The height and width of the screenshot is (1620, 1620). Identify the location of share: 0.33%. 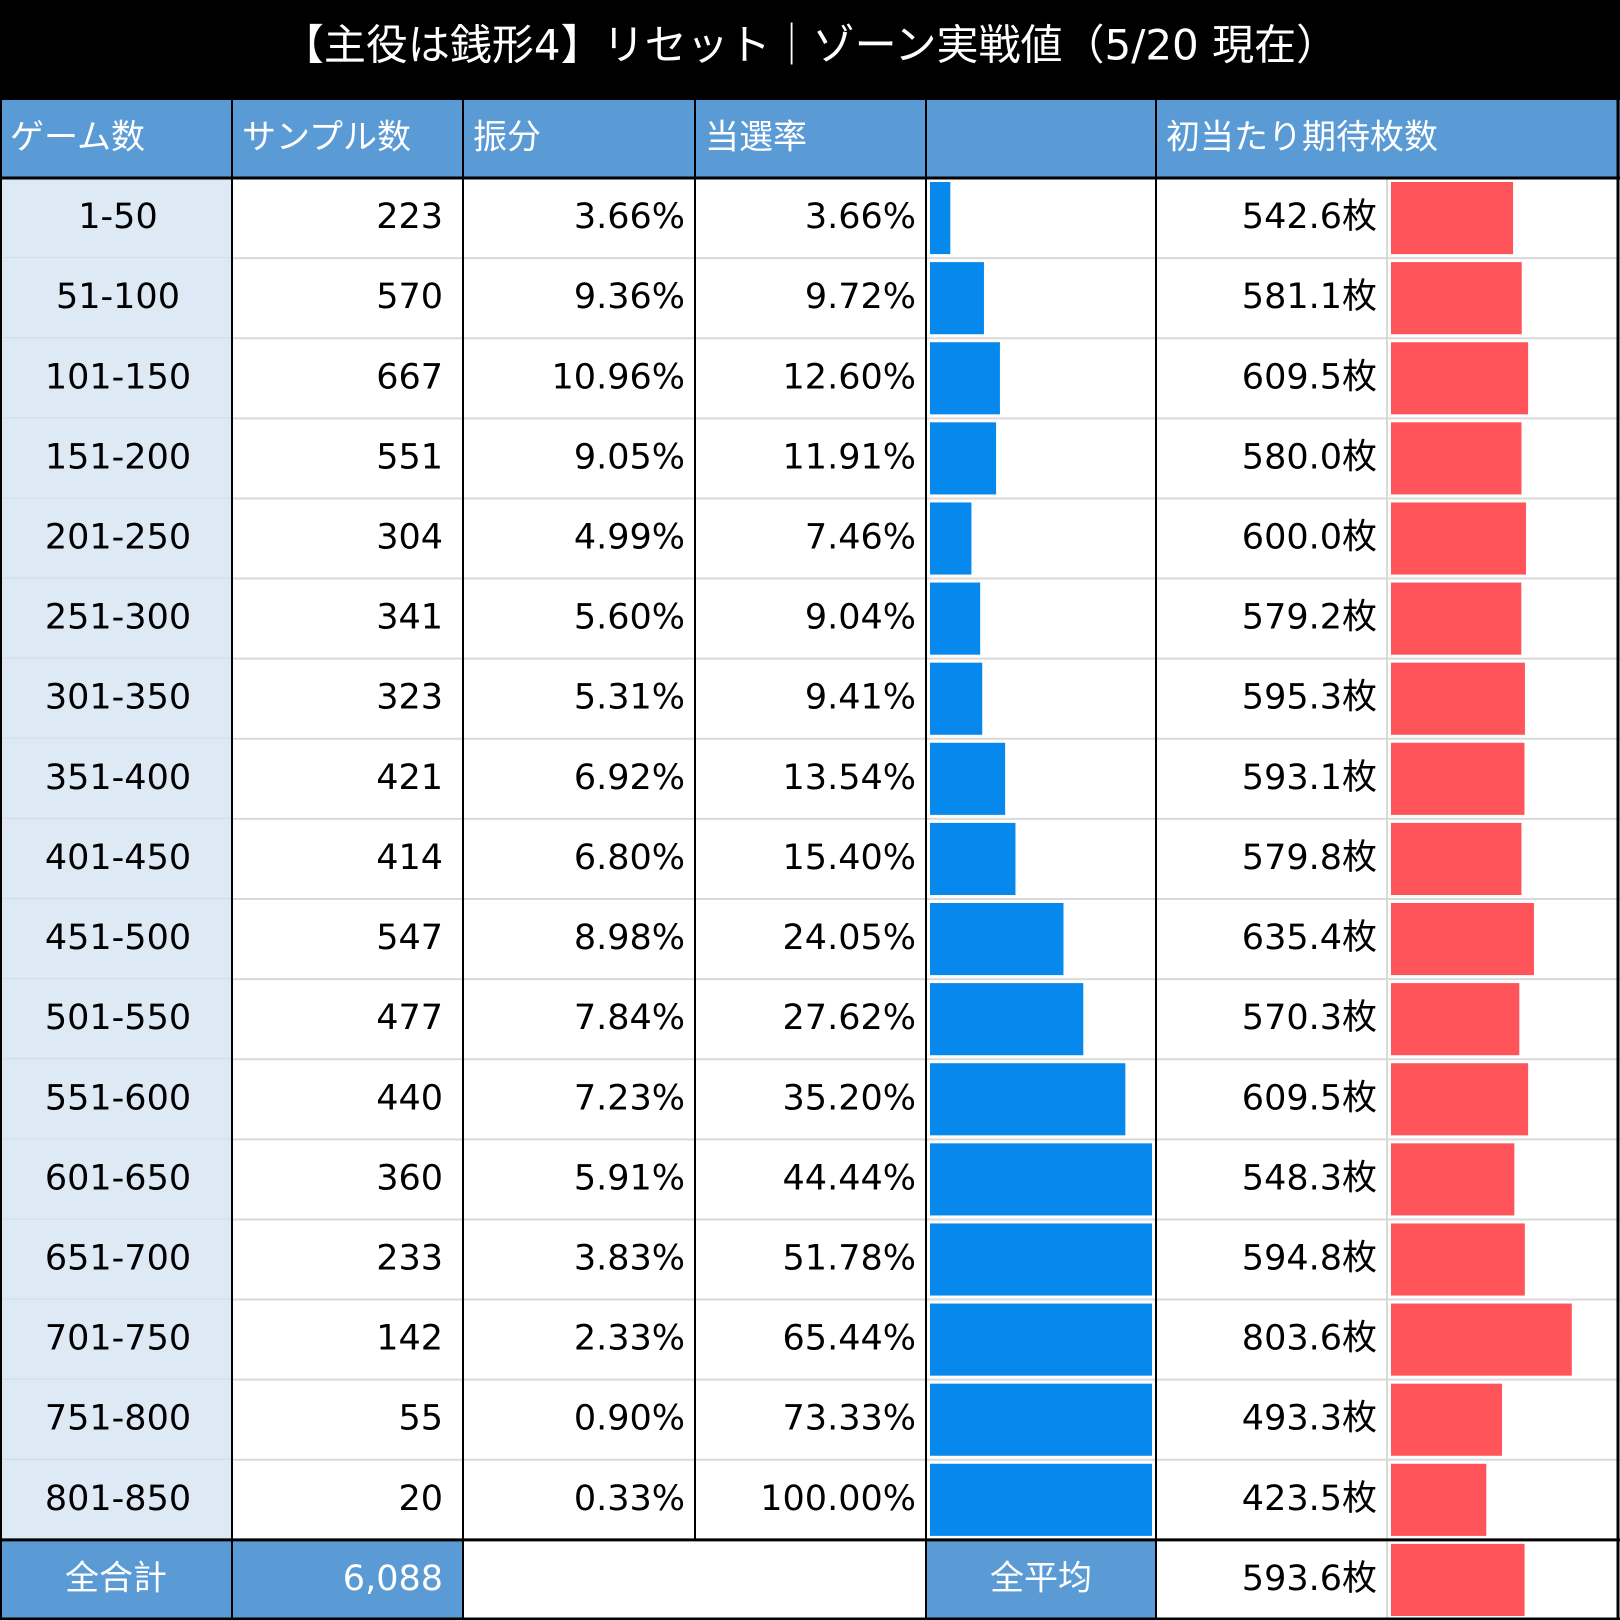
(629, 1499).